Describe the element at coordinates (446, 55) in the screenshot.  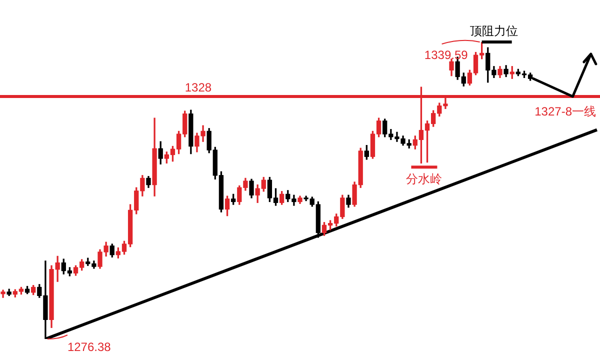
I see `annotation: 1339.59` at that location.